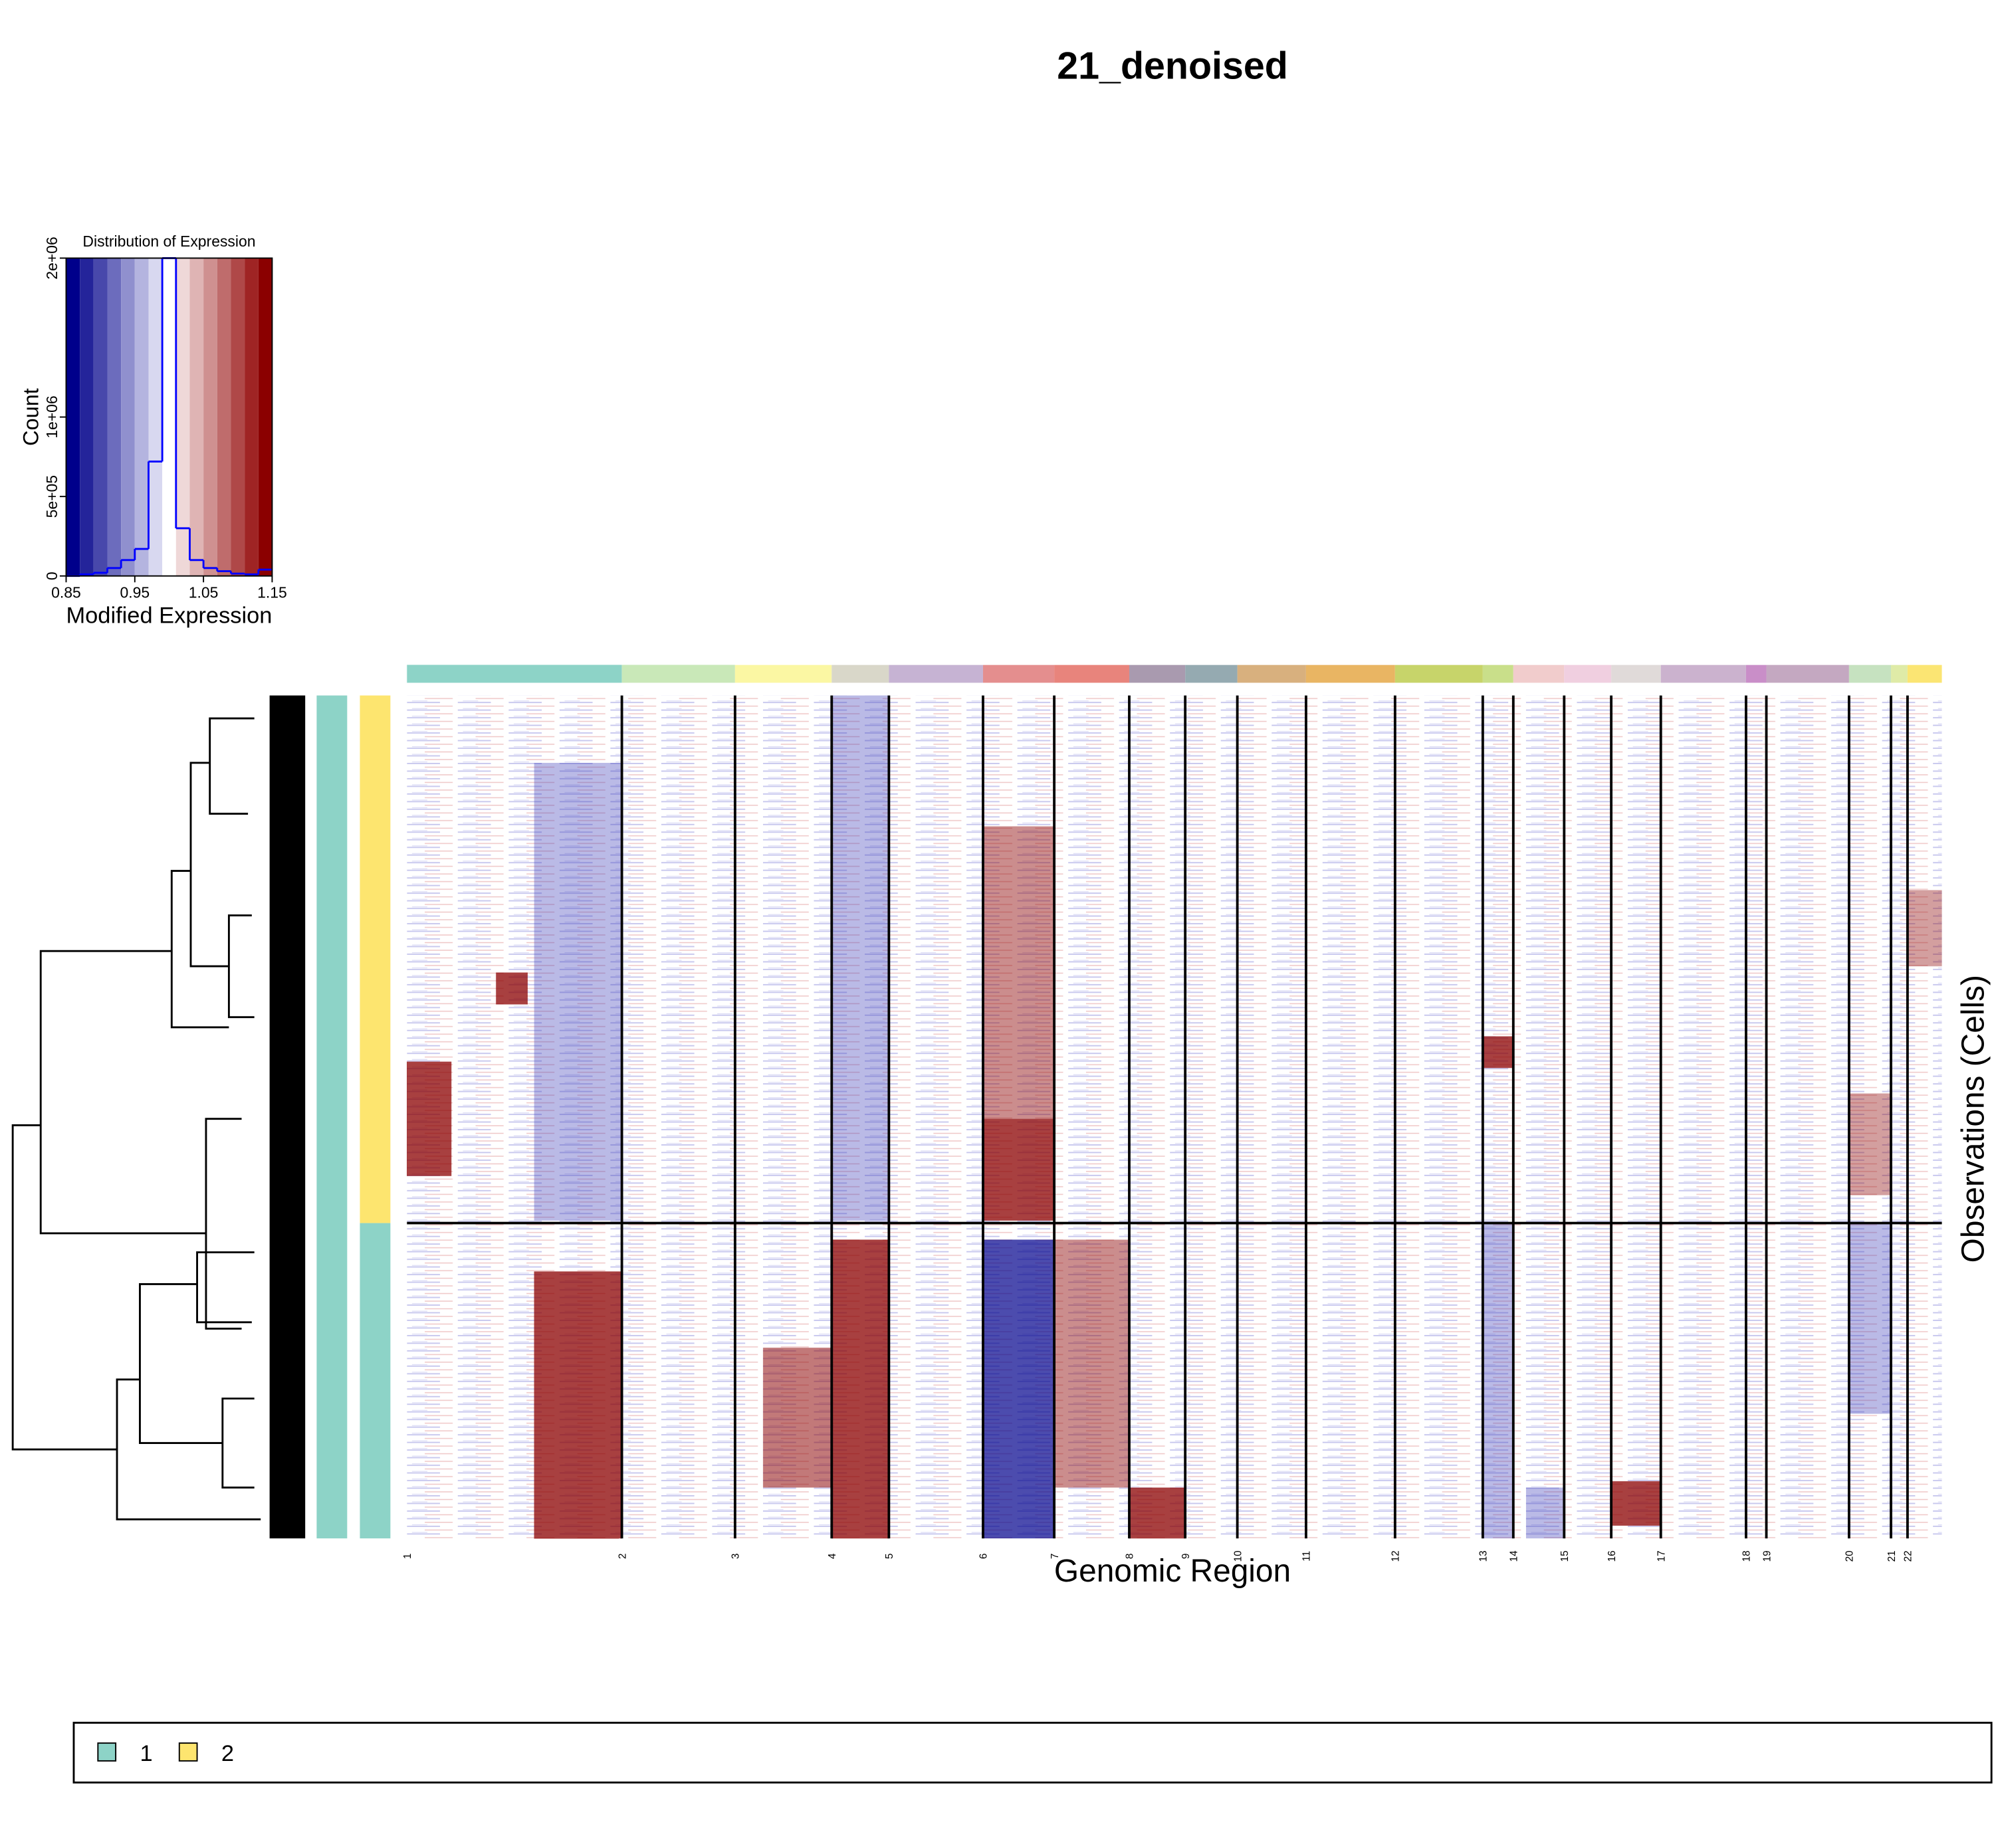 The width and height of the screenshot is (1994, 1848). Describe the element at coordinates (204, 592) in the screenshot. I see `x-tick-label: 1.05` at that location.